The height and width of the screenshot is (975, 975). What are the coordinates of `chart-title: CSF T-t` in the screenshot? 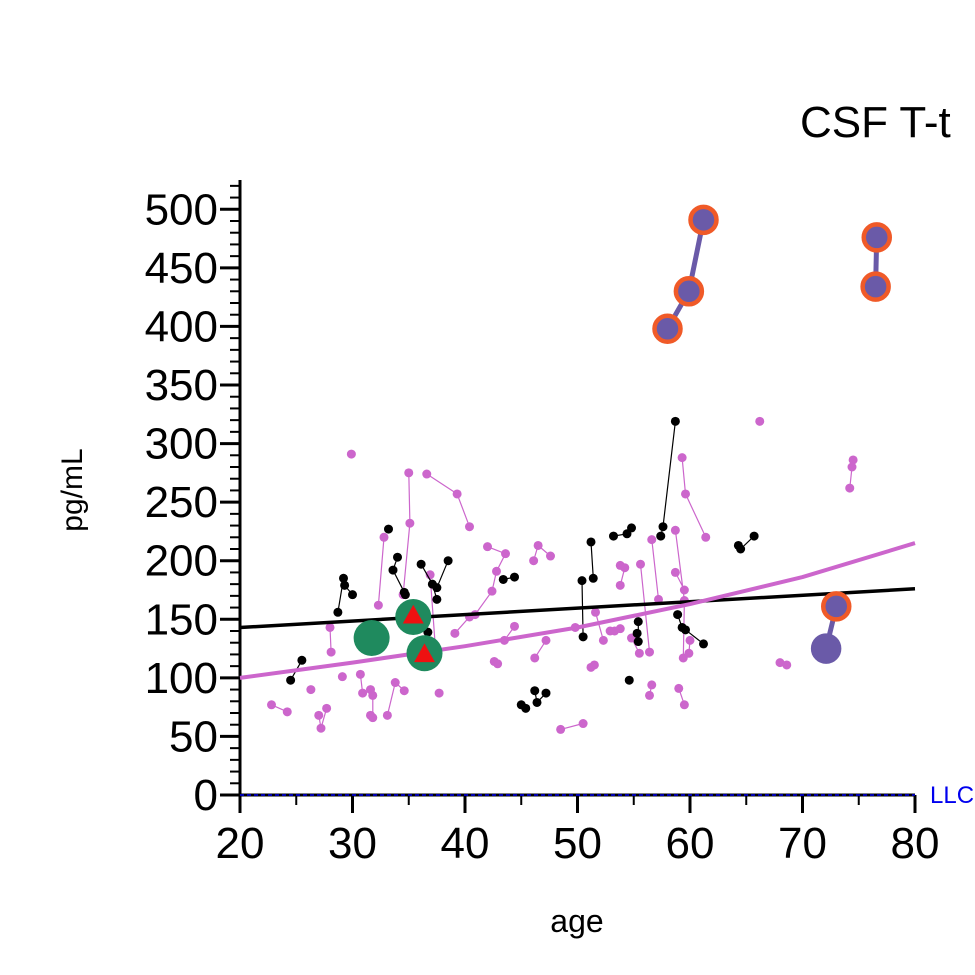 It's located at (875, 122).